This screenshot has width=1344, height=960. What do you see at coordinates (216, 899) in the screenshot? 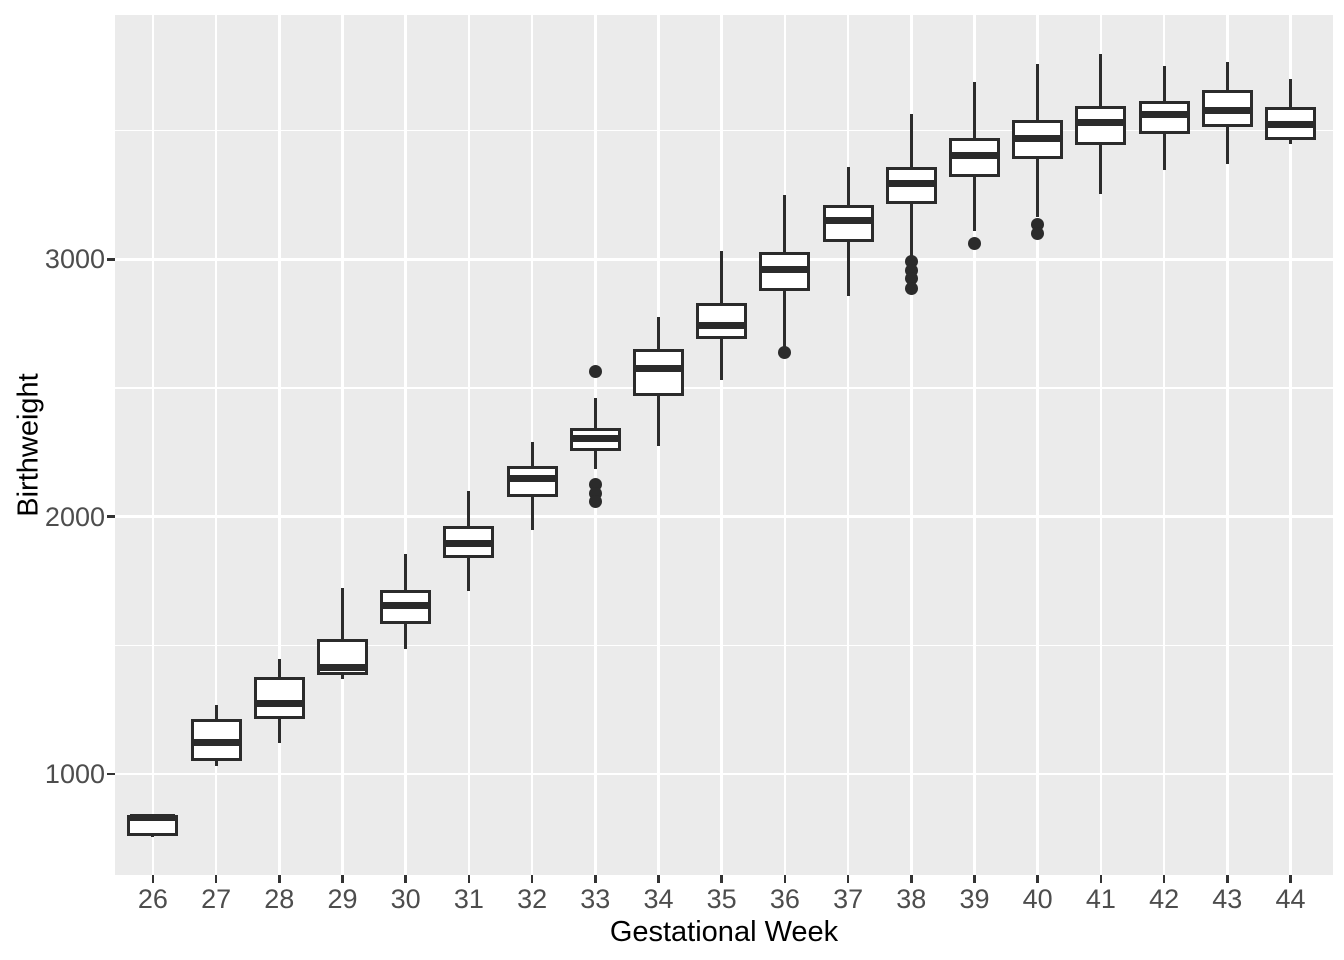
I see `x-tick-label: 27` at bounding box center [216, 899].